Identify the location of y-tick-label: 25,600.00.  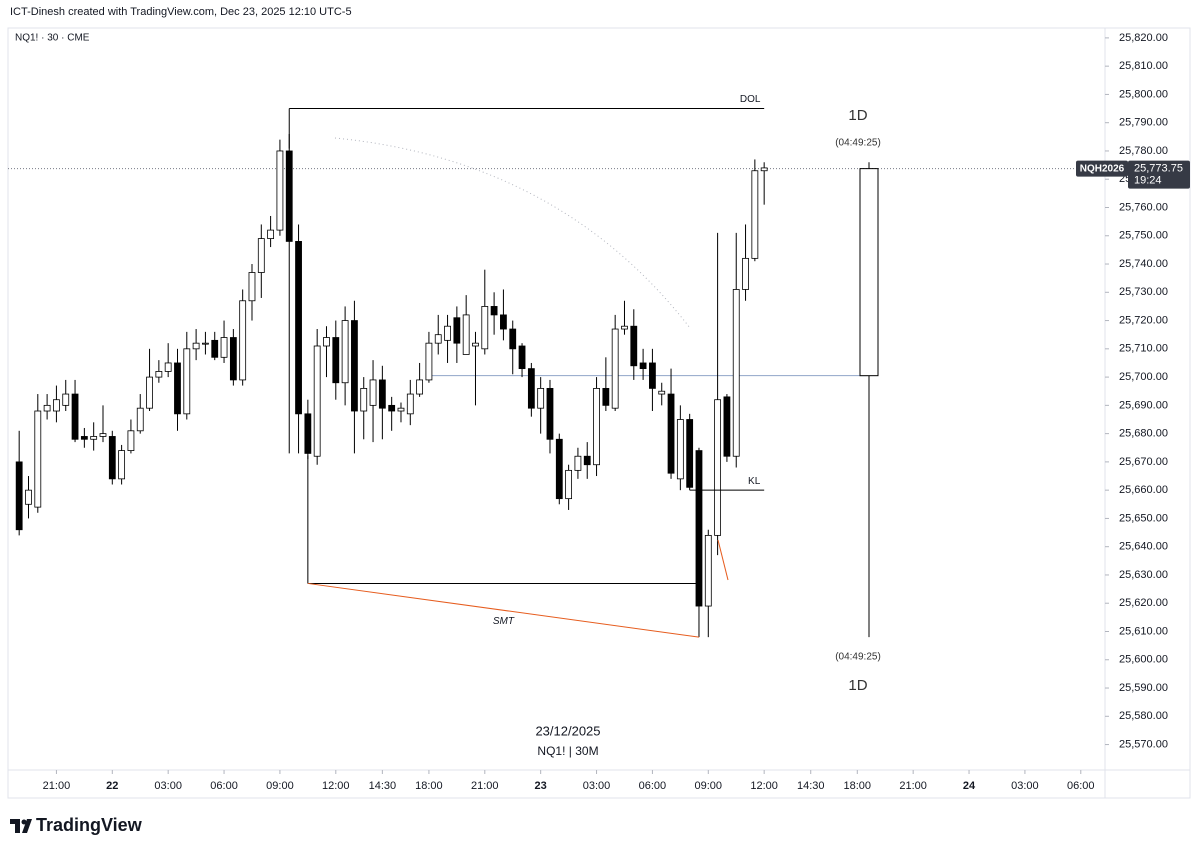
(1143, 660).